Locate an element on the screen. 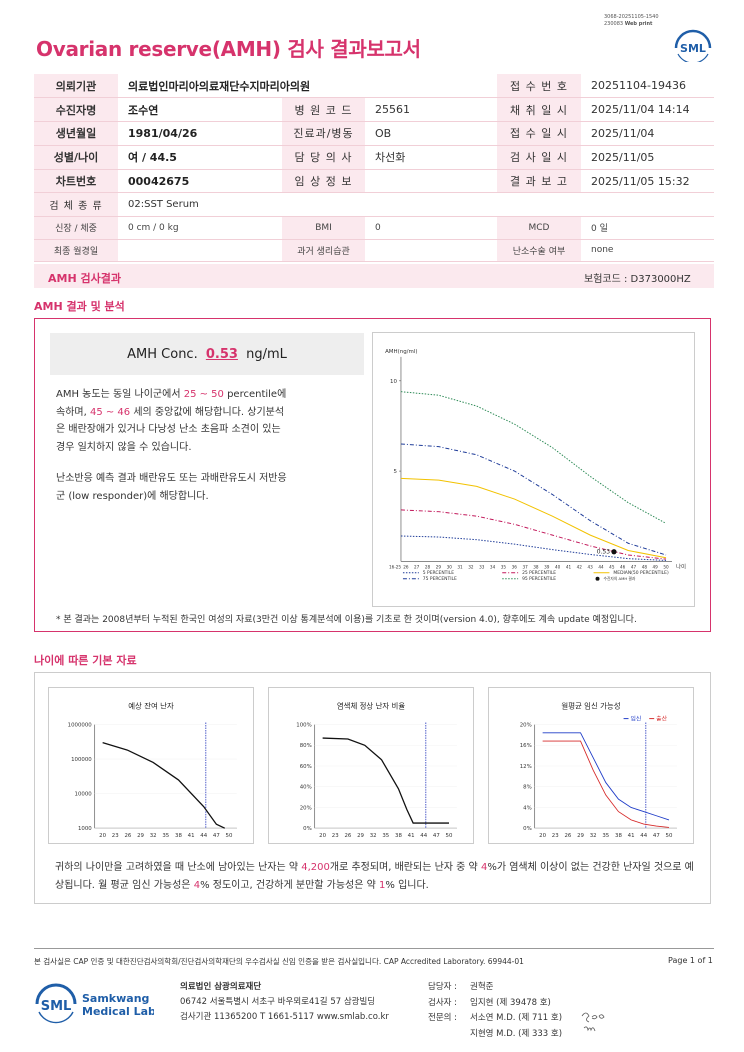  summary-pregnancy: 4 is located at coordinates (197, 885).